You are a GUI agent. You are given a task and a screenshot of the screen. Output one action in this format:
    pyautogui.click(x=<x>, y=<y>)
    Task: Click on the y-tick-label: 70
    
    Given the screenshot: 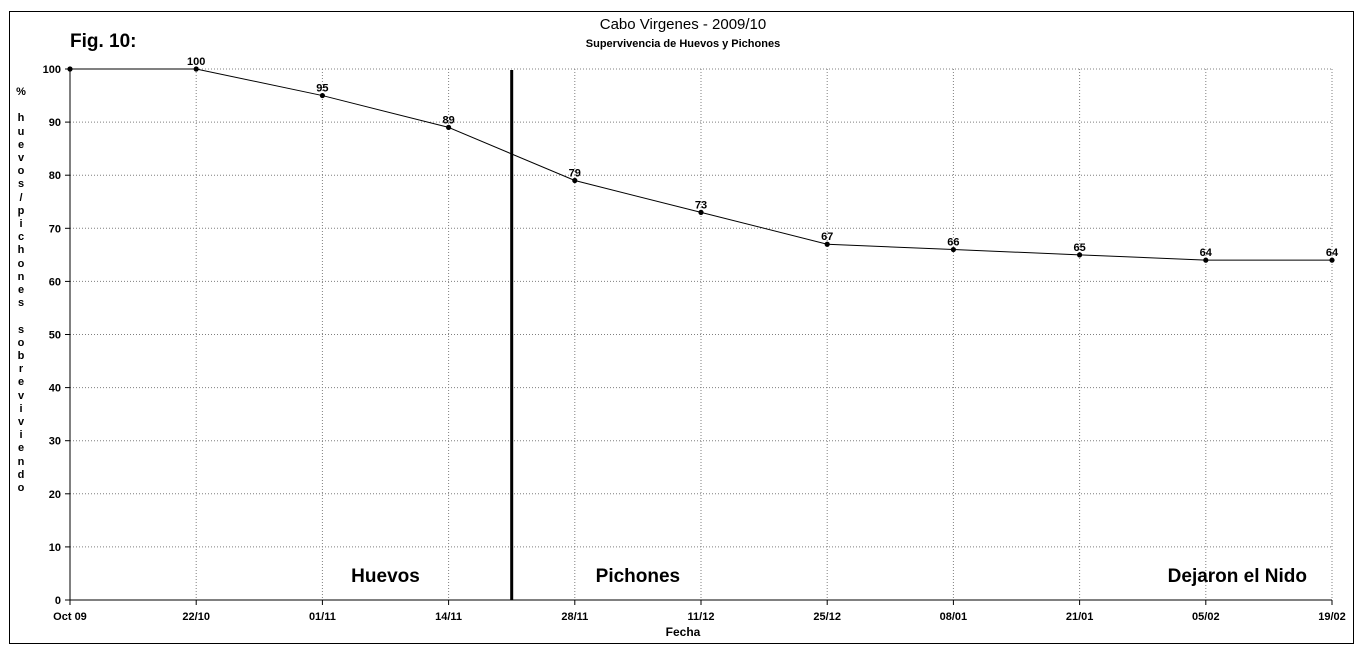 What is the action you would take?
    pyautogui.click(x=55, y=229)
    